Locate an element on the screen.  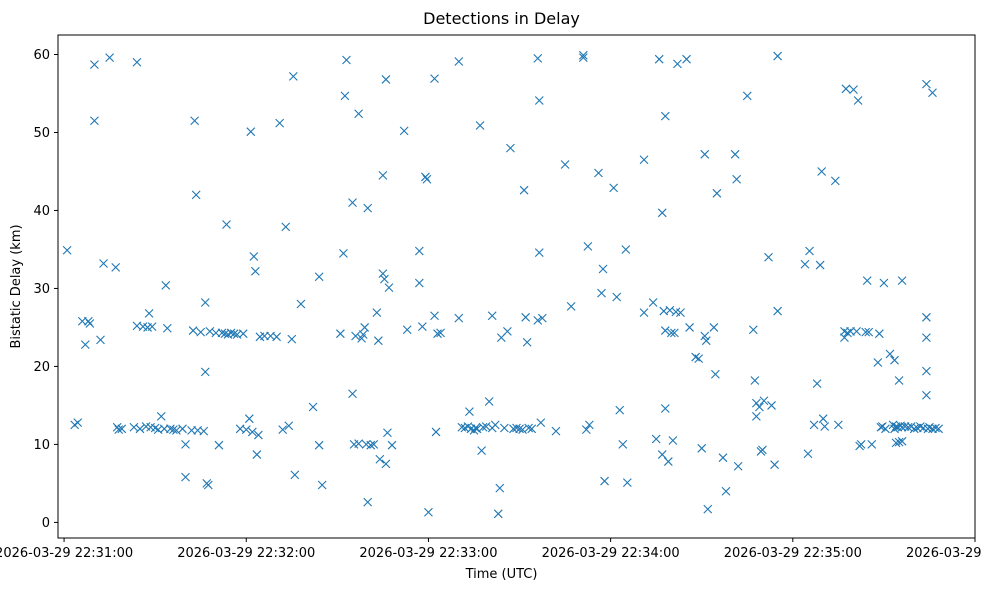
x-axis-label: Time (UTC) is located at coordinates (501, 574).